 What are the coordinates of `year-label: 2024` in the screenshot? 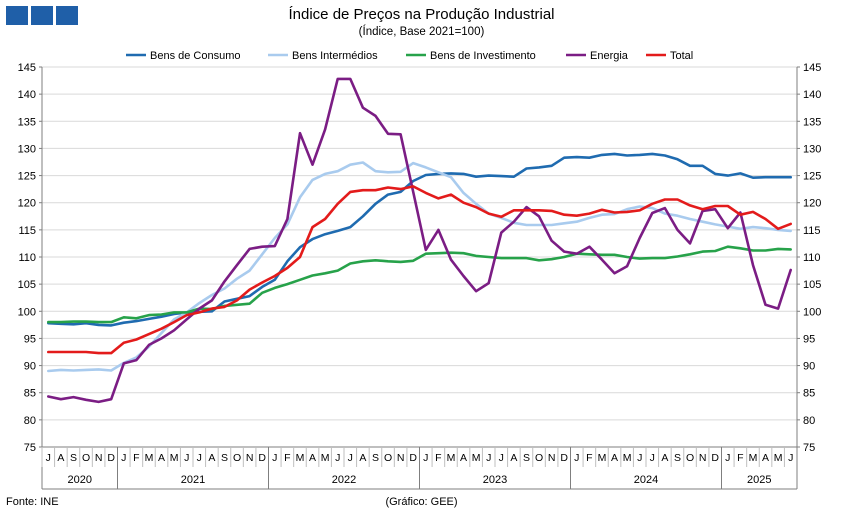 It's located at (646, 480).